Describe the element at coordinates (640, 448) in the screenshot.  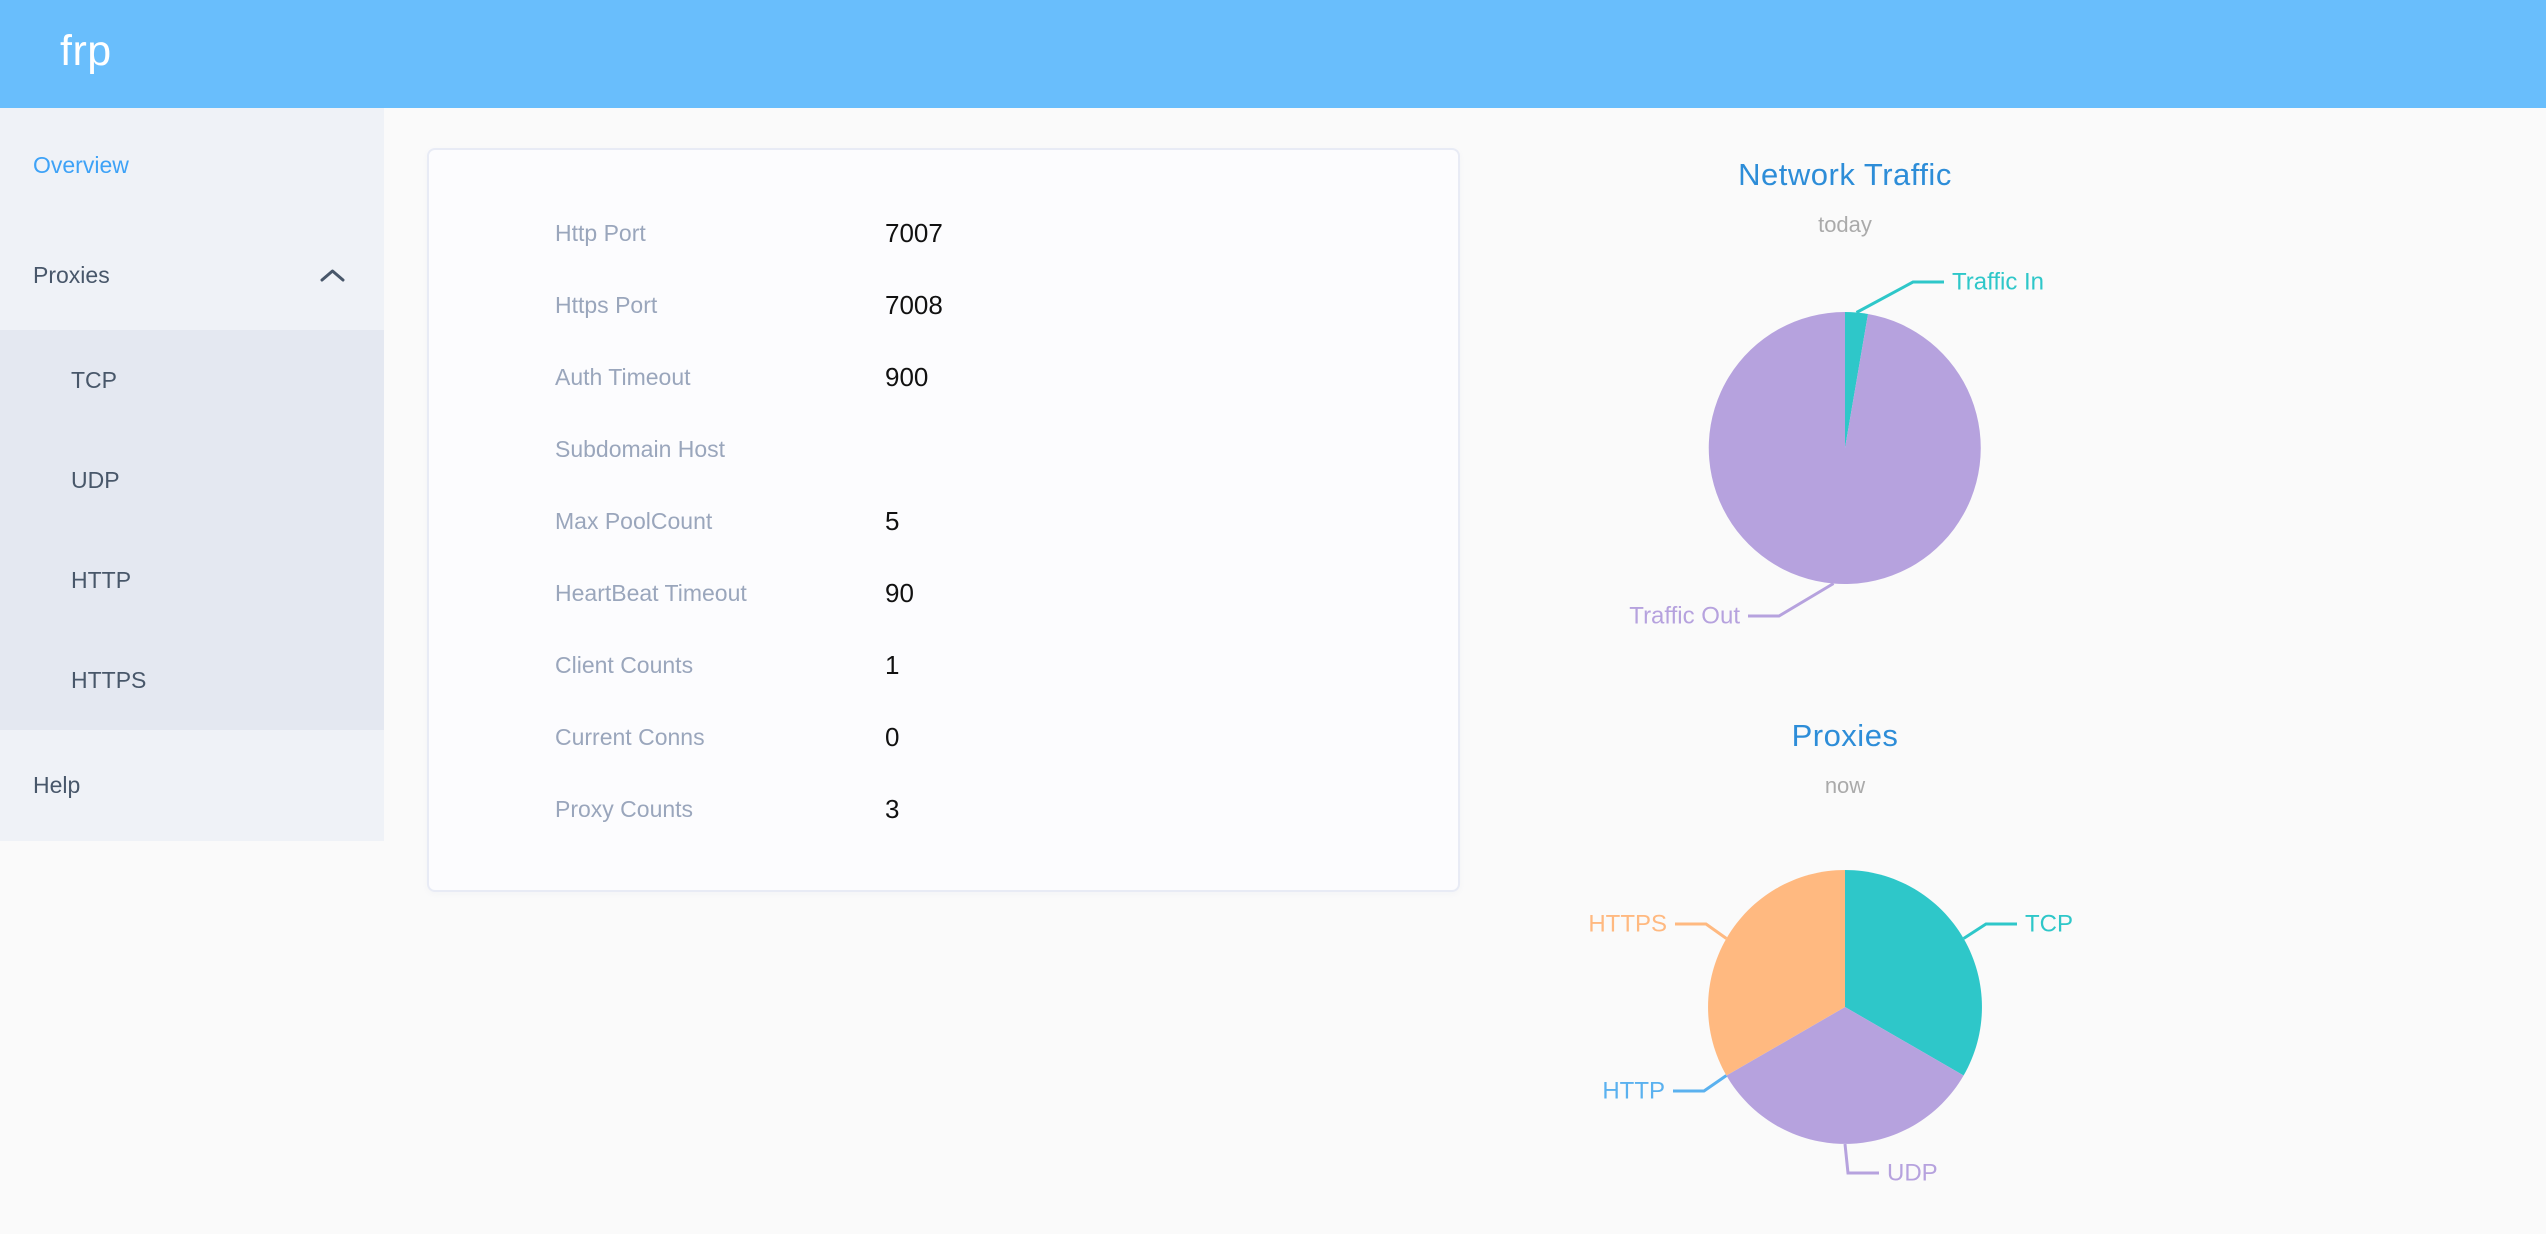
I see `info-label: Subdomain Host` at that location.